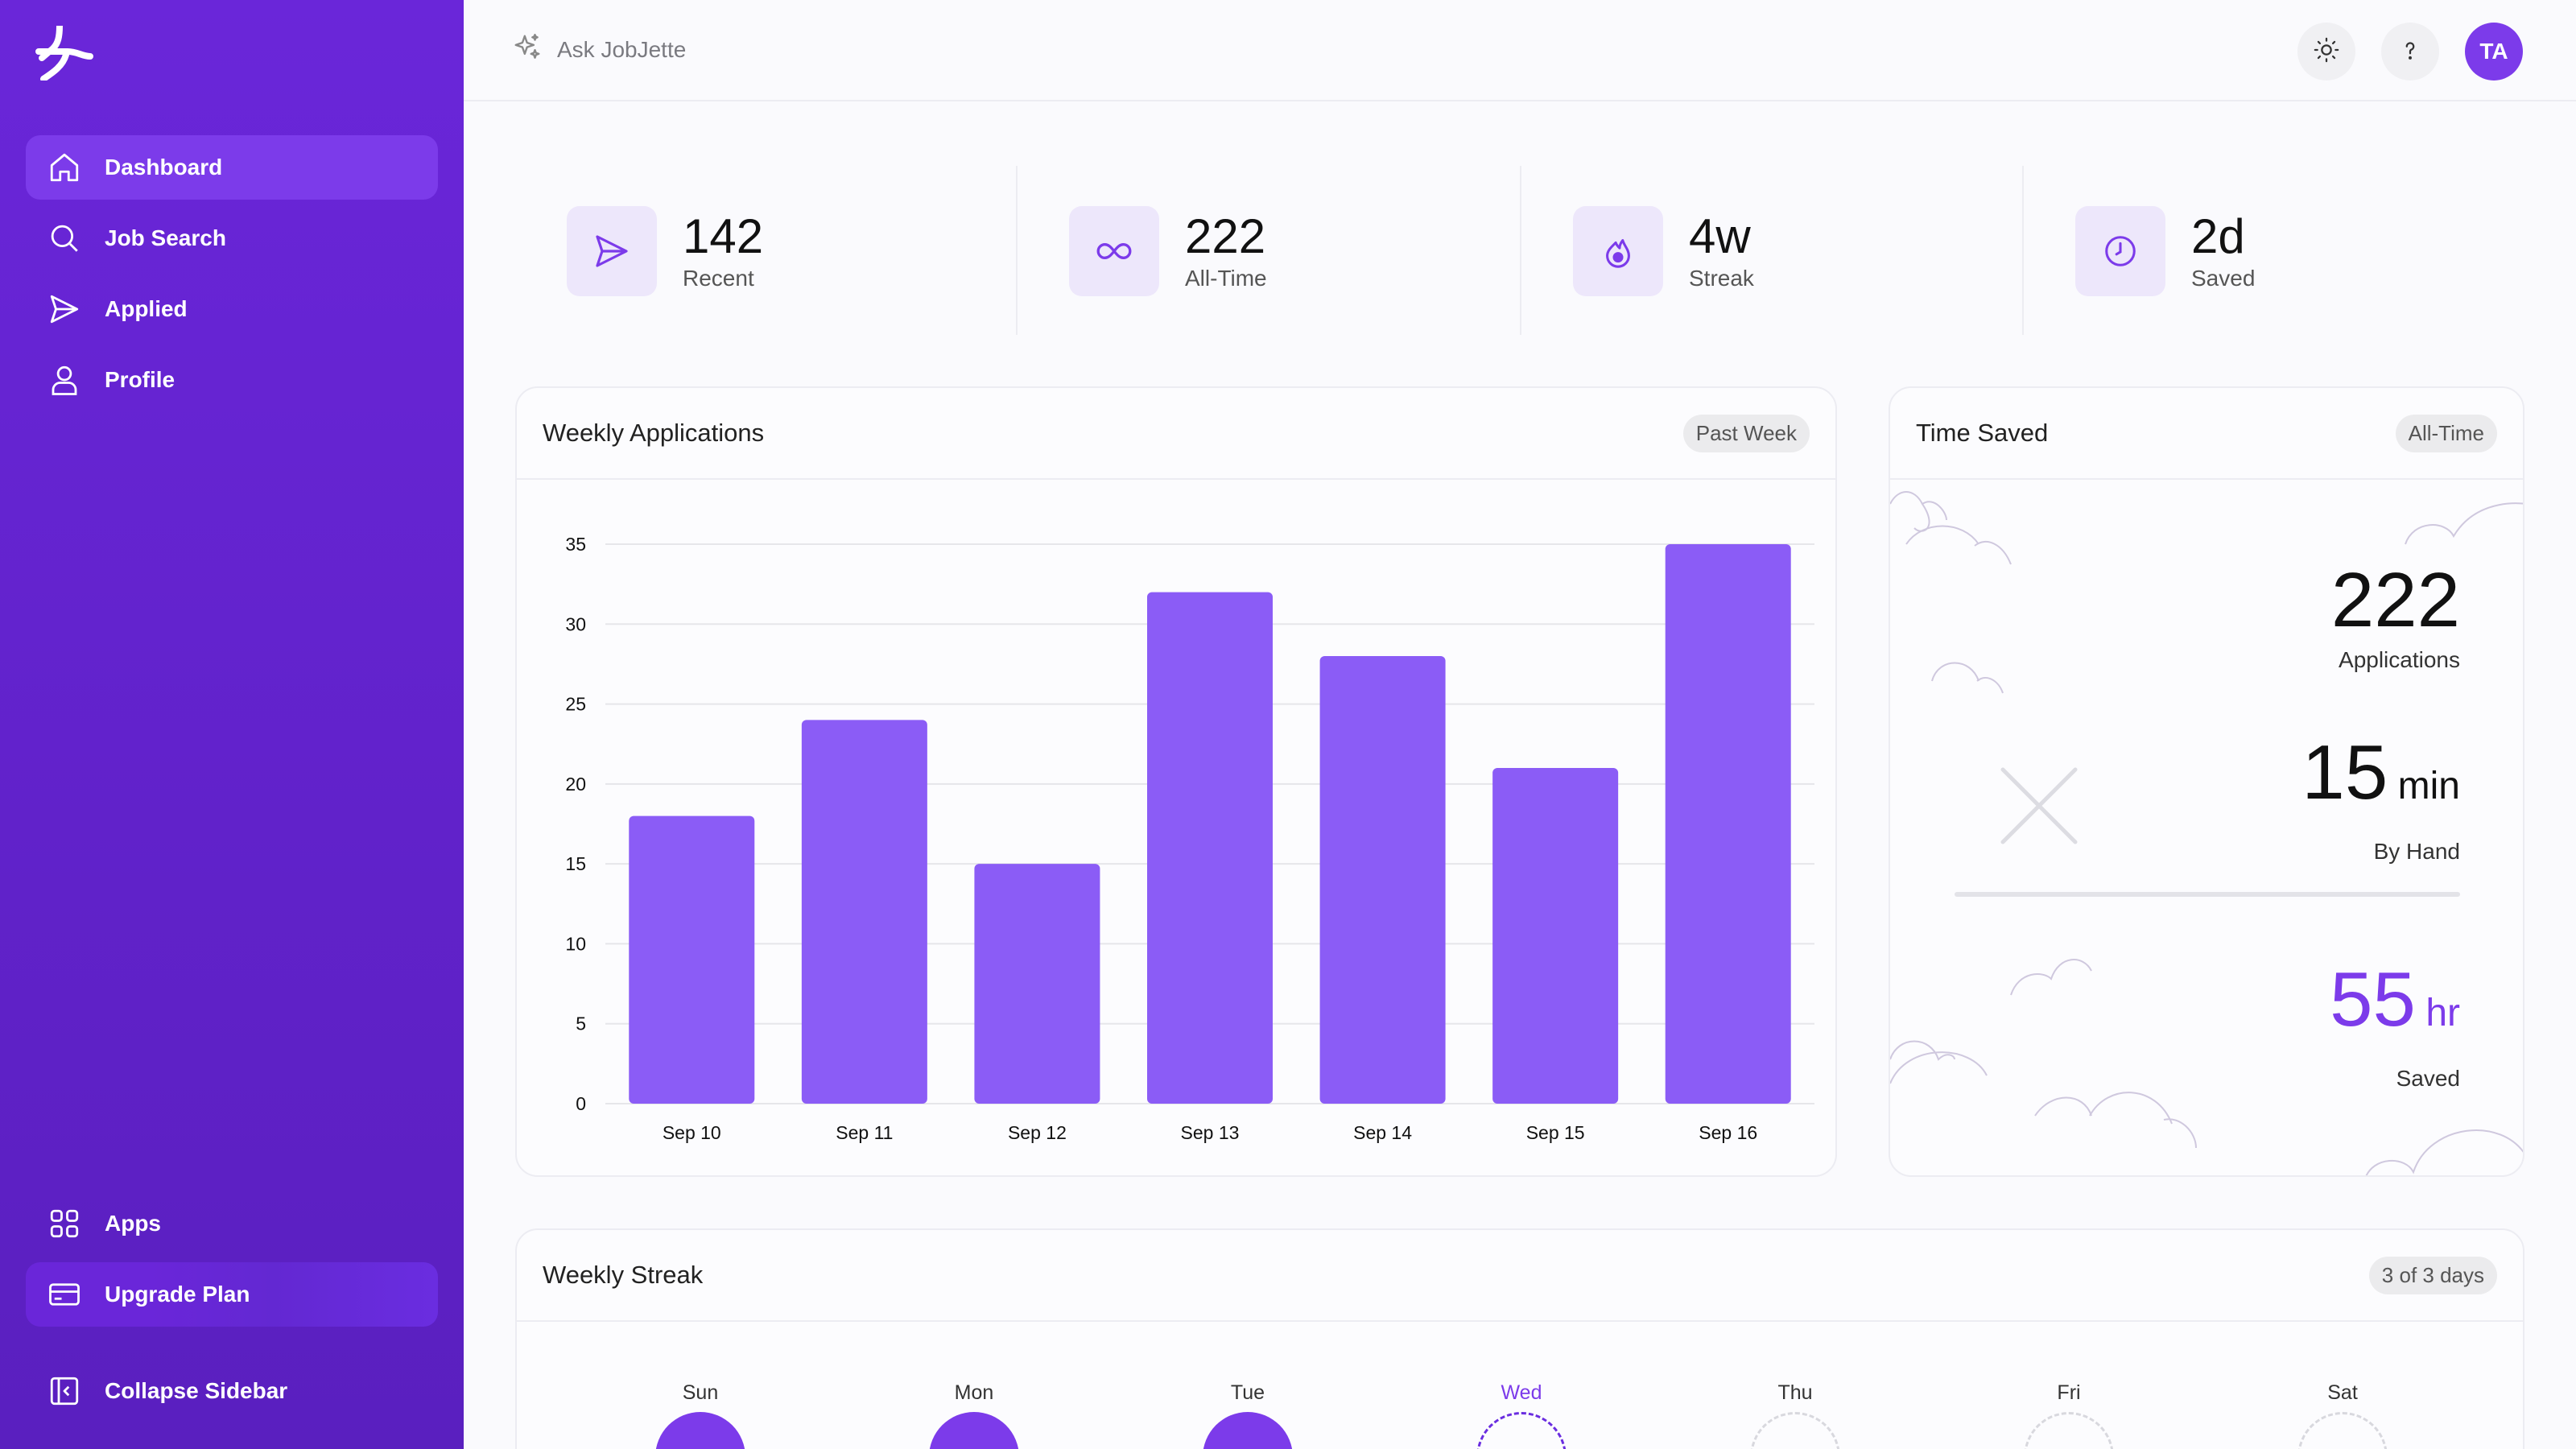 The height and width of the screenshot is (1449, 2576). What do you see at coordinates (2442, 1013) in the screenshot?
I see `saved-unit: hr` at bounding box center [2442, 1013].